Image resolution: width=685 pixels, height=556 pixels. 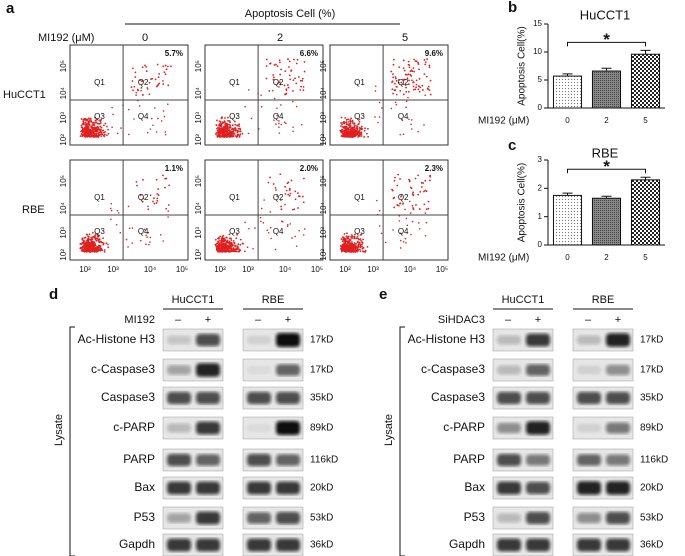 What do you see at coordinates (143, 116) in the screenshot?
I see `quadrant-label: Q4` at bounding box center [143, 116].